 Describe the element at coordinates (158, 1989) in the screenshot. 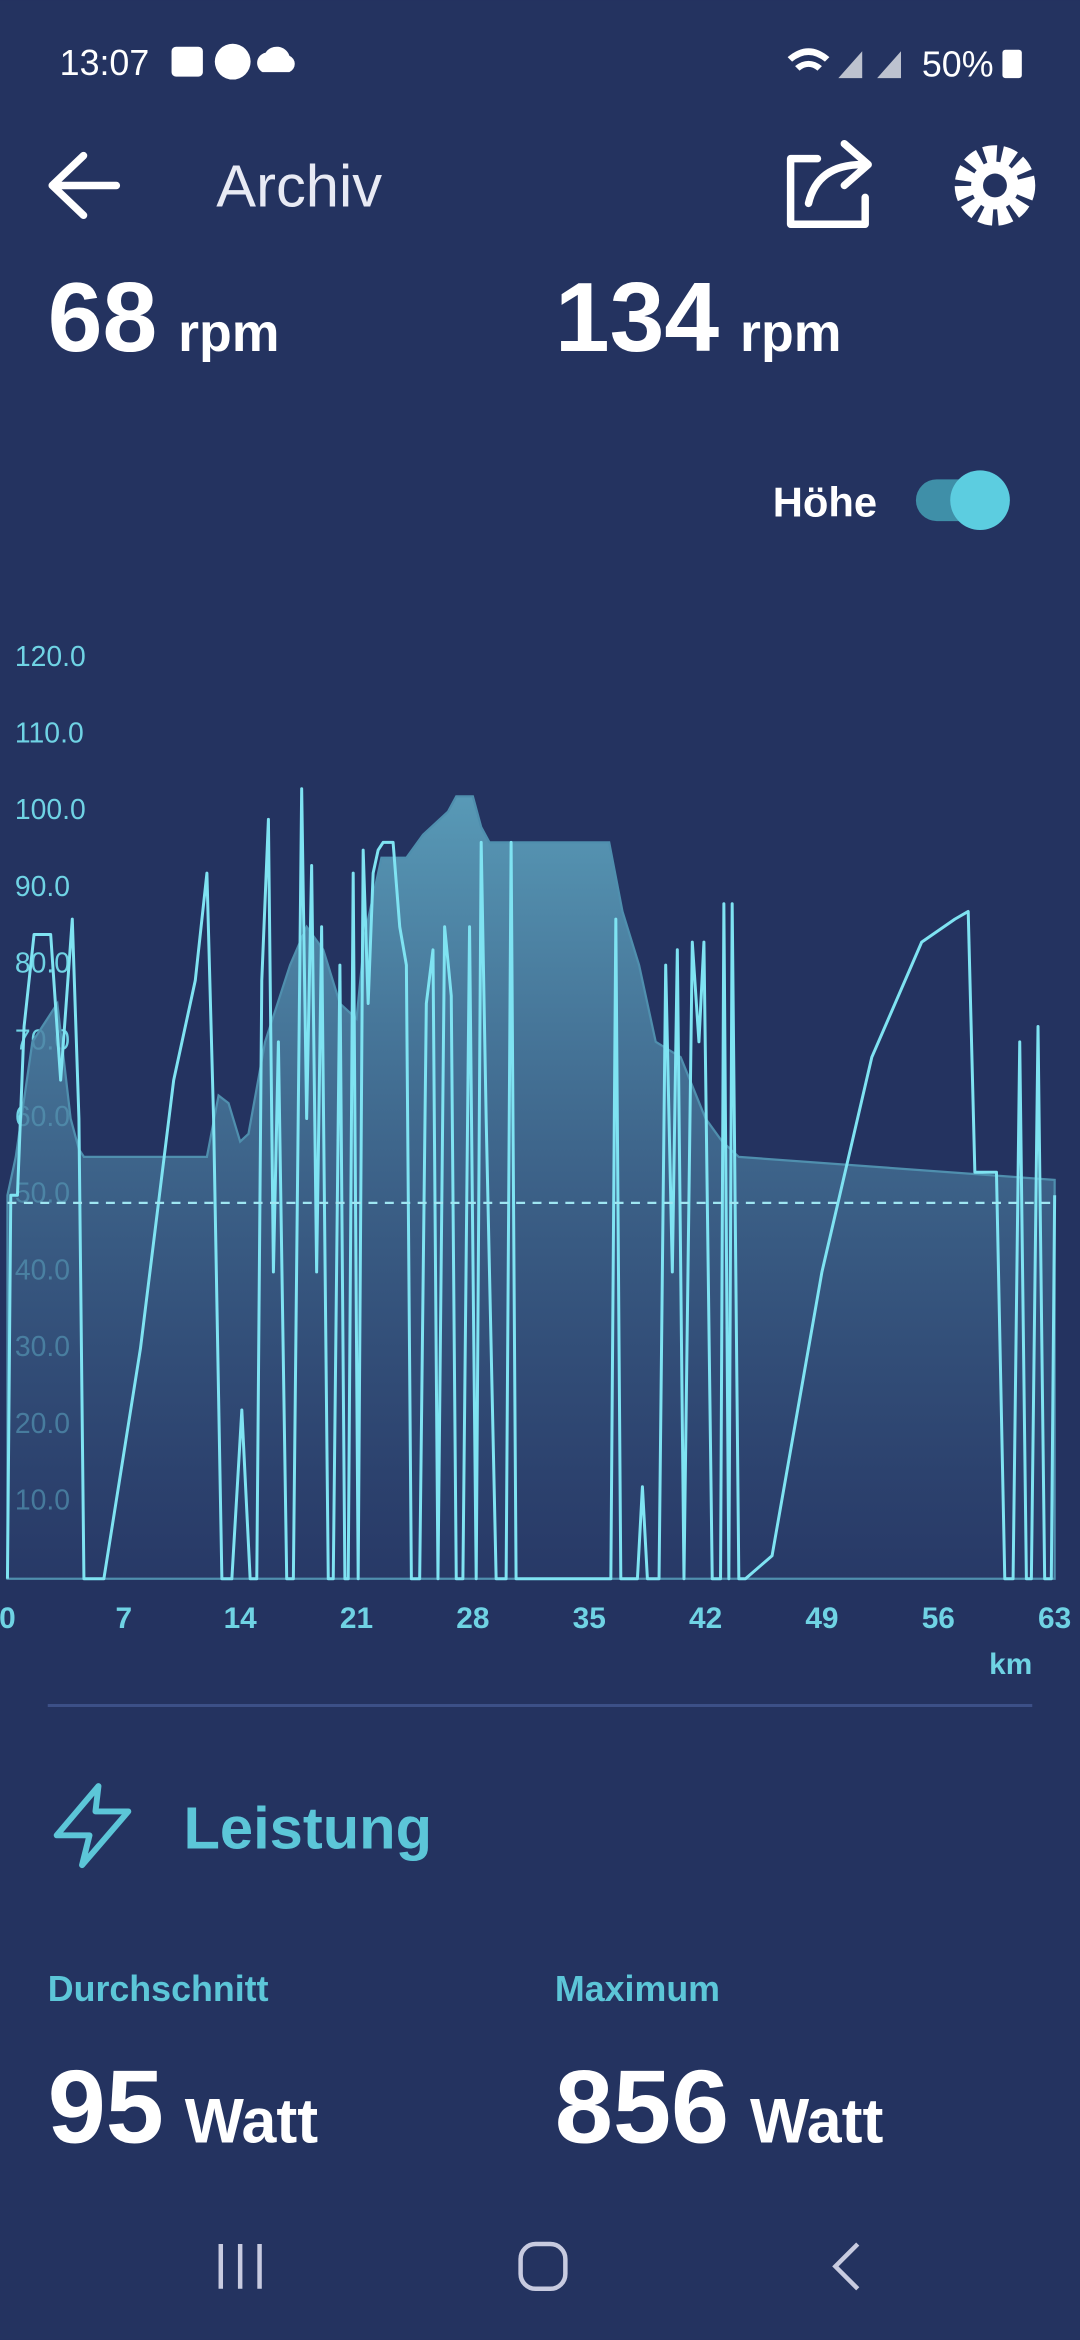

I see `metric-label: Durchschnitt` at that location.